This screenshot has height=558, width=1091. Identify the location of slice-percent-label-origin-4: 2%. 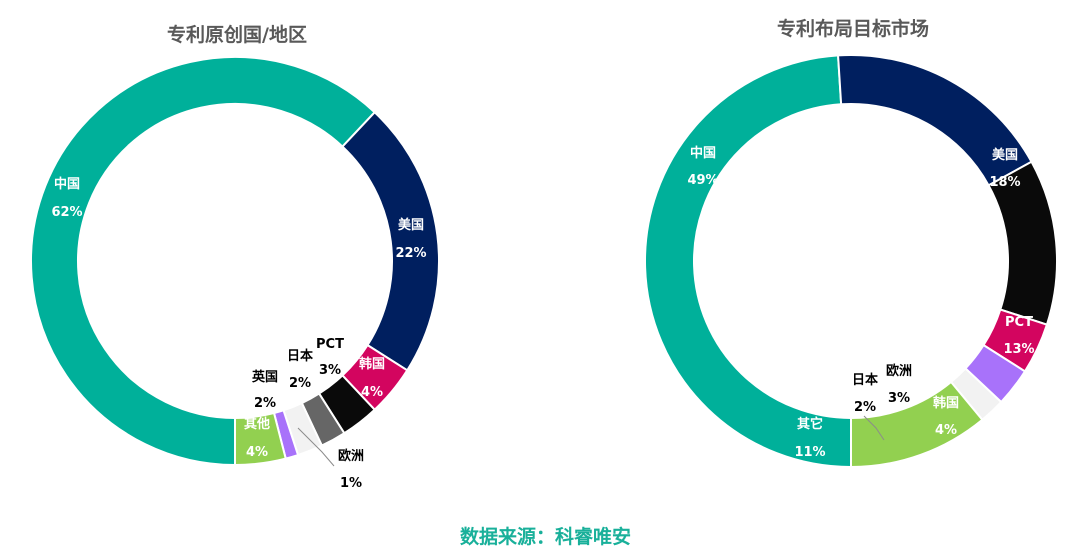
(300, 383).